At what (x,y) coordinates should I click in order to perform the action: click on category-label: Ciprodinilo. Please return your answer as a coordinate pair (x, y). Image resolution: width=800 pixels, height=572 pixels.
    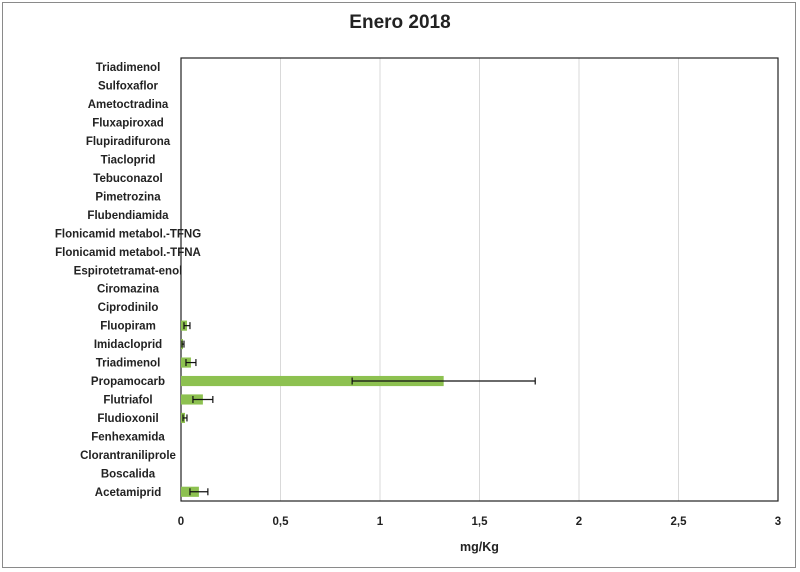
    Looking at the image, I should click on (128, 308).